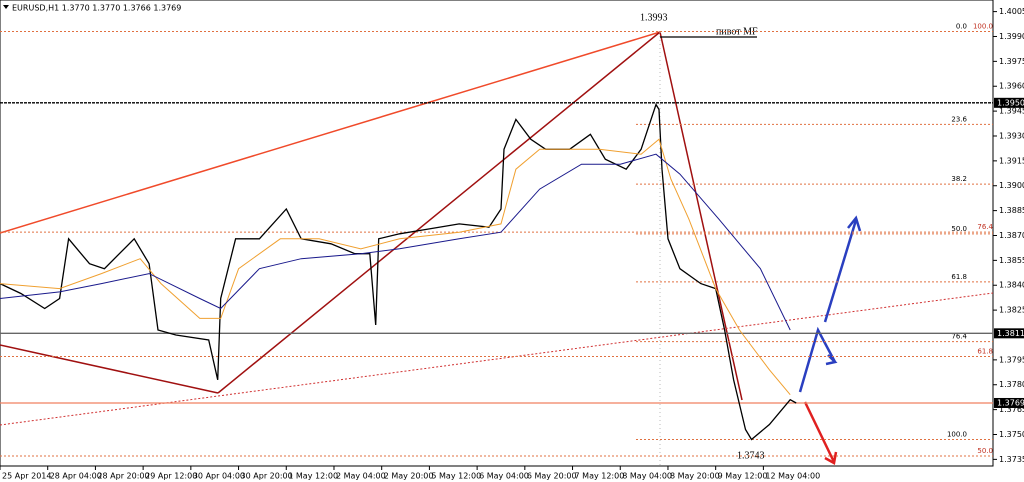  I want to click on fib-label: 38.2, so click(959, 179).